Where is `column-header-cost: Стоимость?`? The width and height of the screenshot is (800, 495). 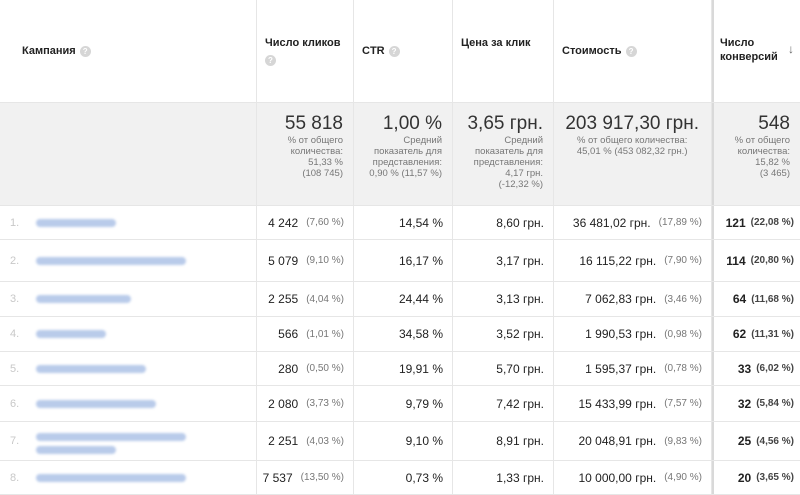
column-header-cost: Стоимость? is located at coordinates (633, 51).